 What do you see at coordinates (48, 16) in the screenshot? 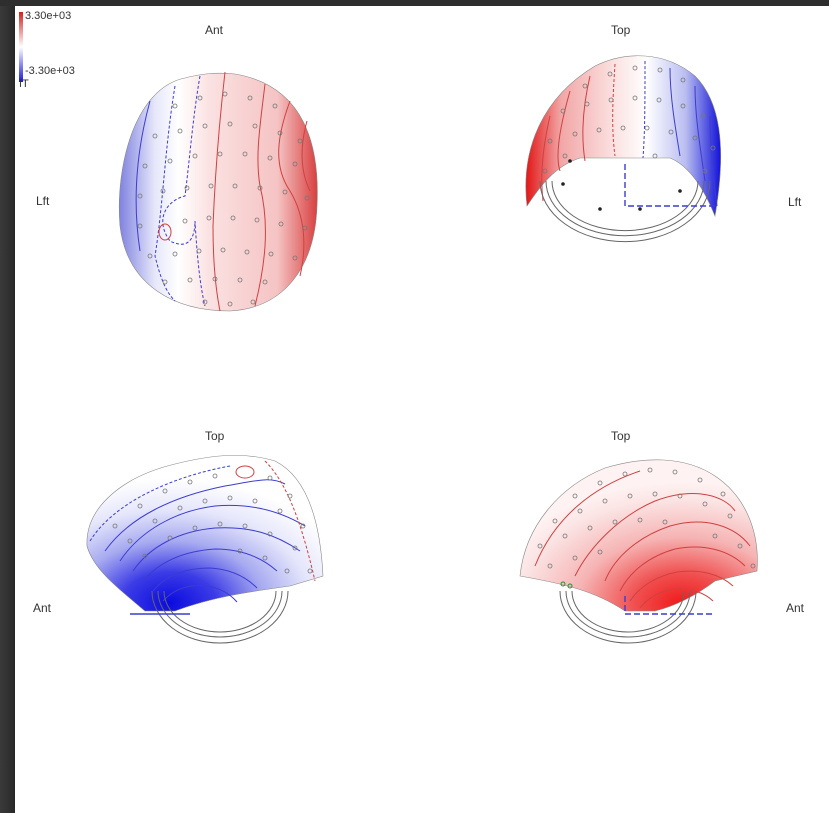
I see `colorbar-max-label: 3.30e+03` at bounding box center [48, 16].